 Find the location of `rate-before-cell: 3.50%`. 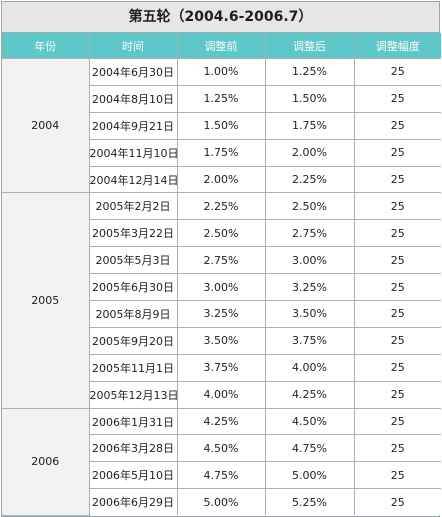

rate-before-cell: 3.50% is located at coordinates (221, 340).